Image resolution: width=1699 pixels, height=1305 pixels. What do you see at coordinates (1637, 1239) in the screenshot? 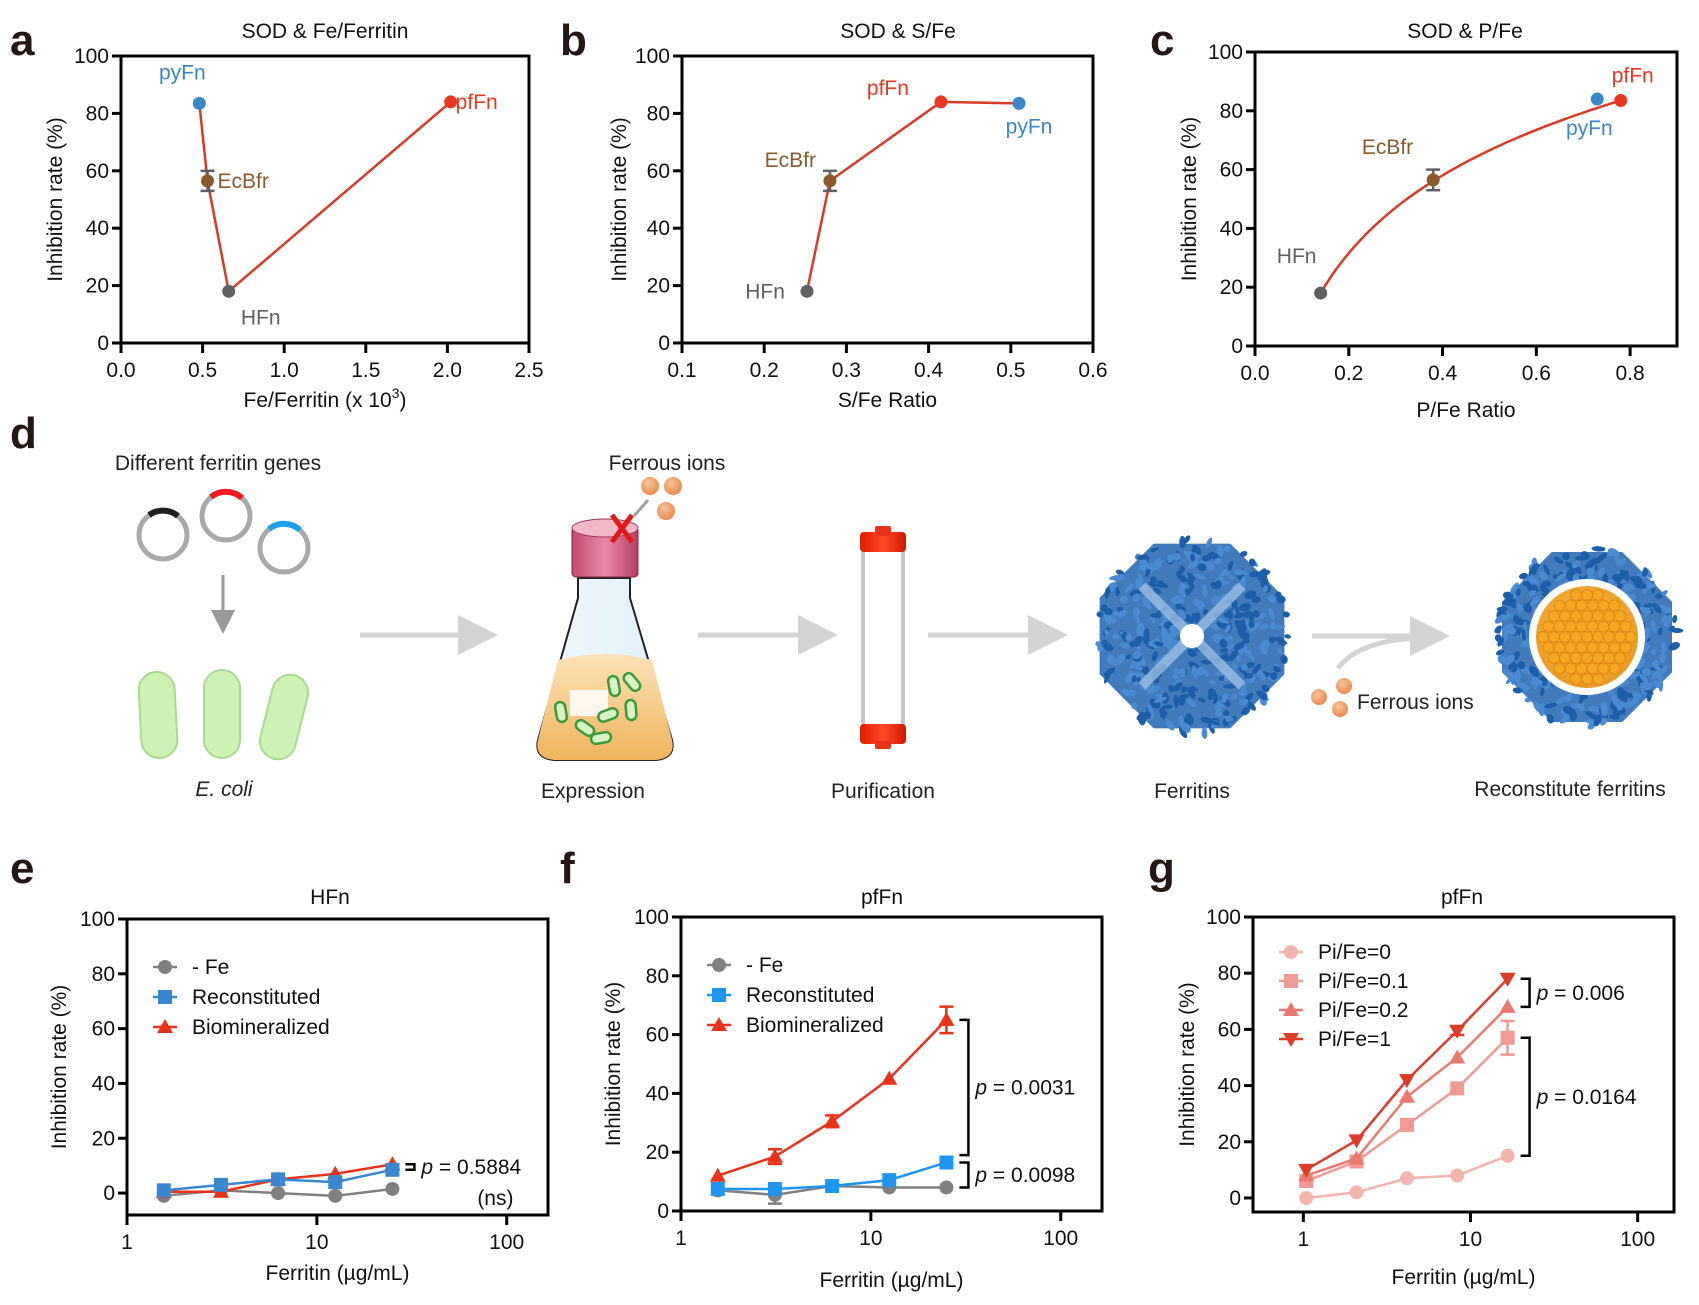
I see `x-tick-label: 100` at bounding box center [1637, 1239].